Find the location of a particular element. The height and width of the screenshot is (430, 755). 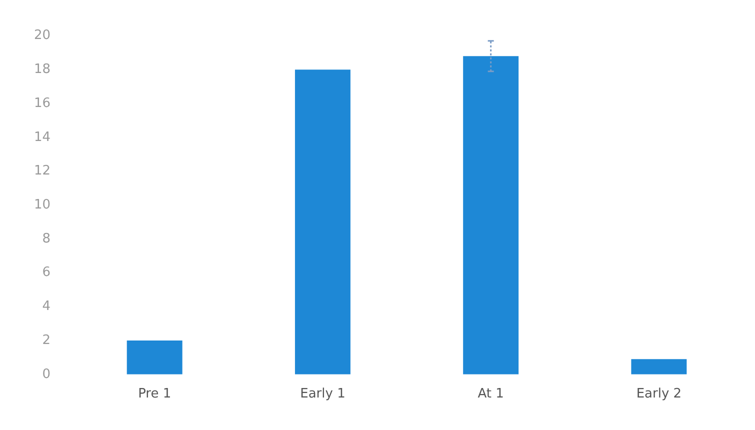

x-tick-label: Pre 1 is located at coordinates (155, 394).